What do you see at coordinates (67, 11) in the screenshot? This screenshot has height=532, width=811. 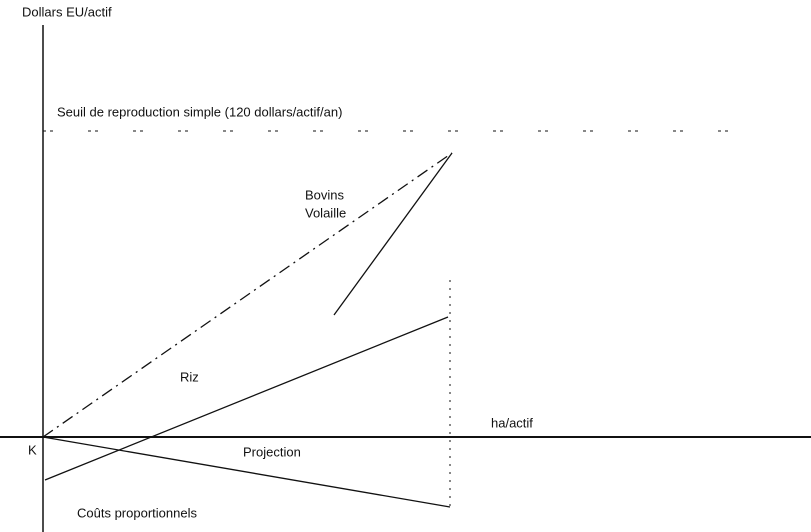 I see `y-axis-label: Dollars EU/actif` at bounding box center [67, 11].